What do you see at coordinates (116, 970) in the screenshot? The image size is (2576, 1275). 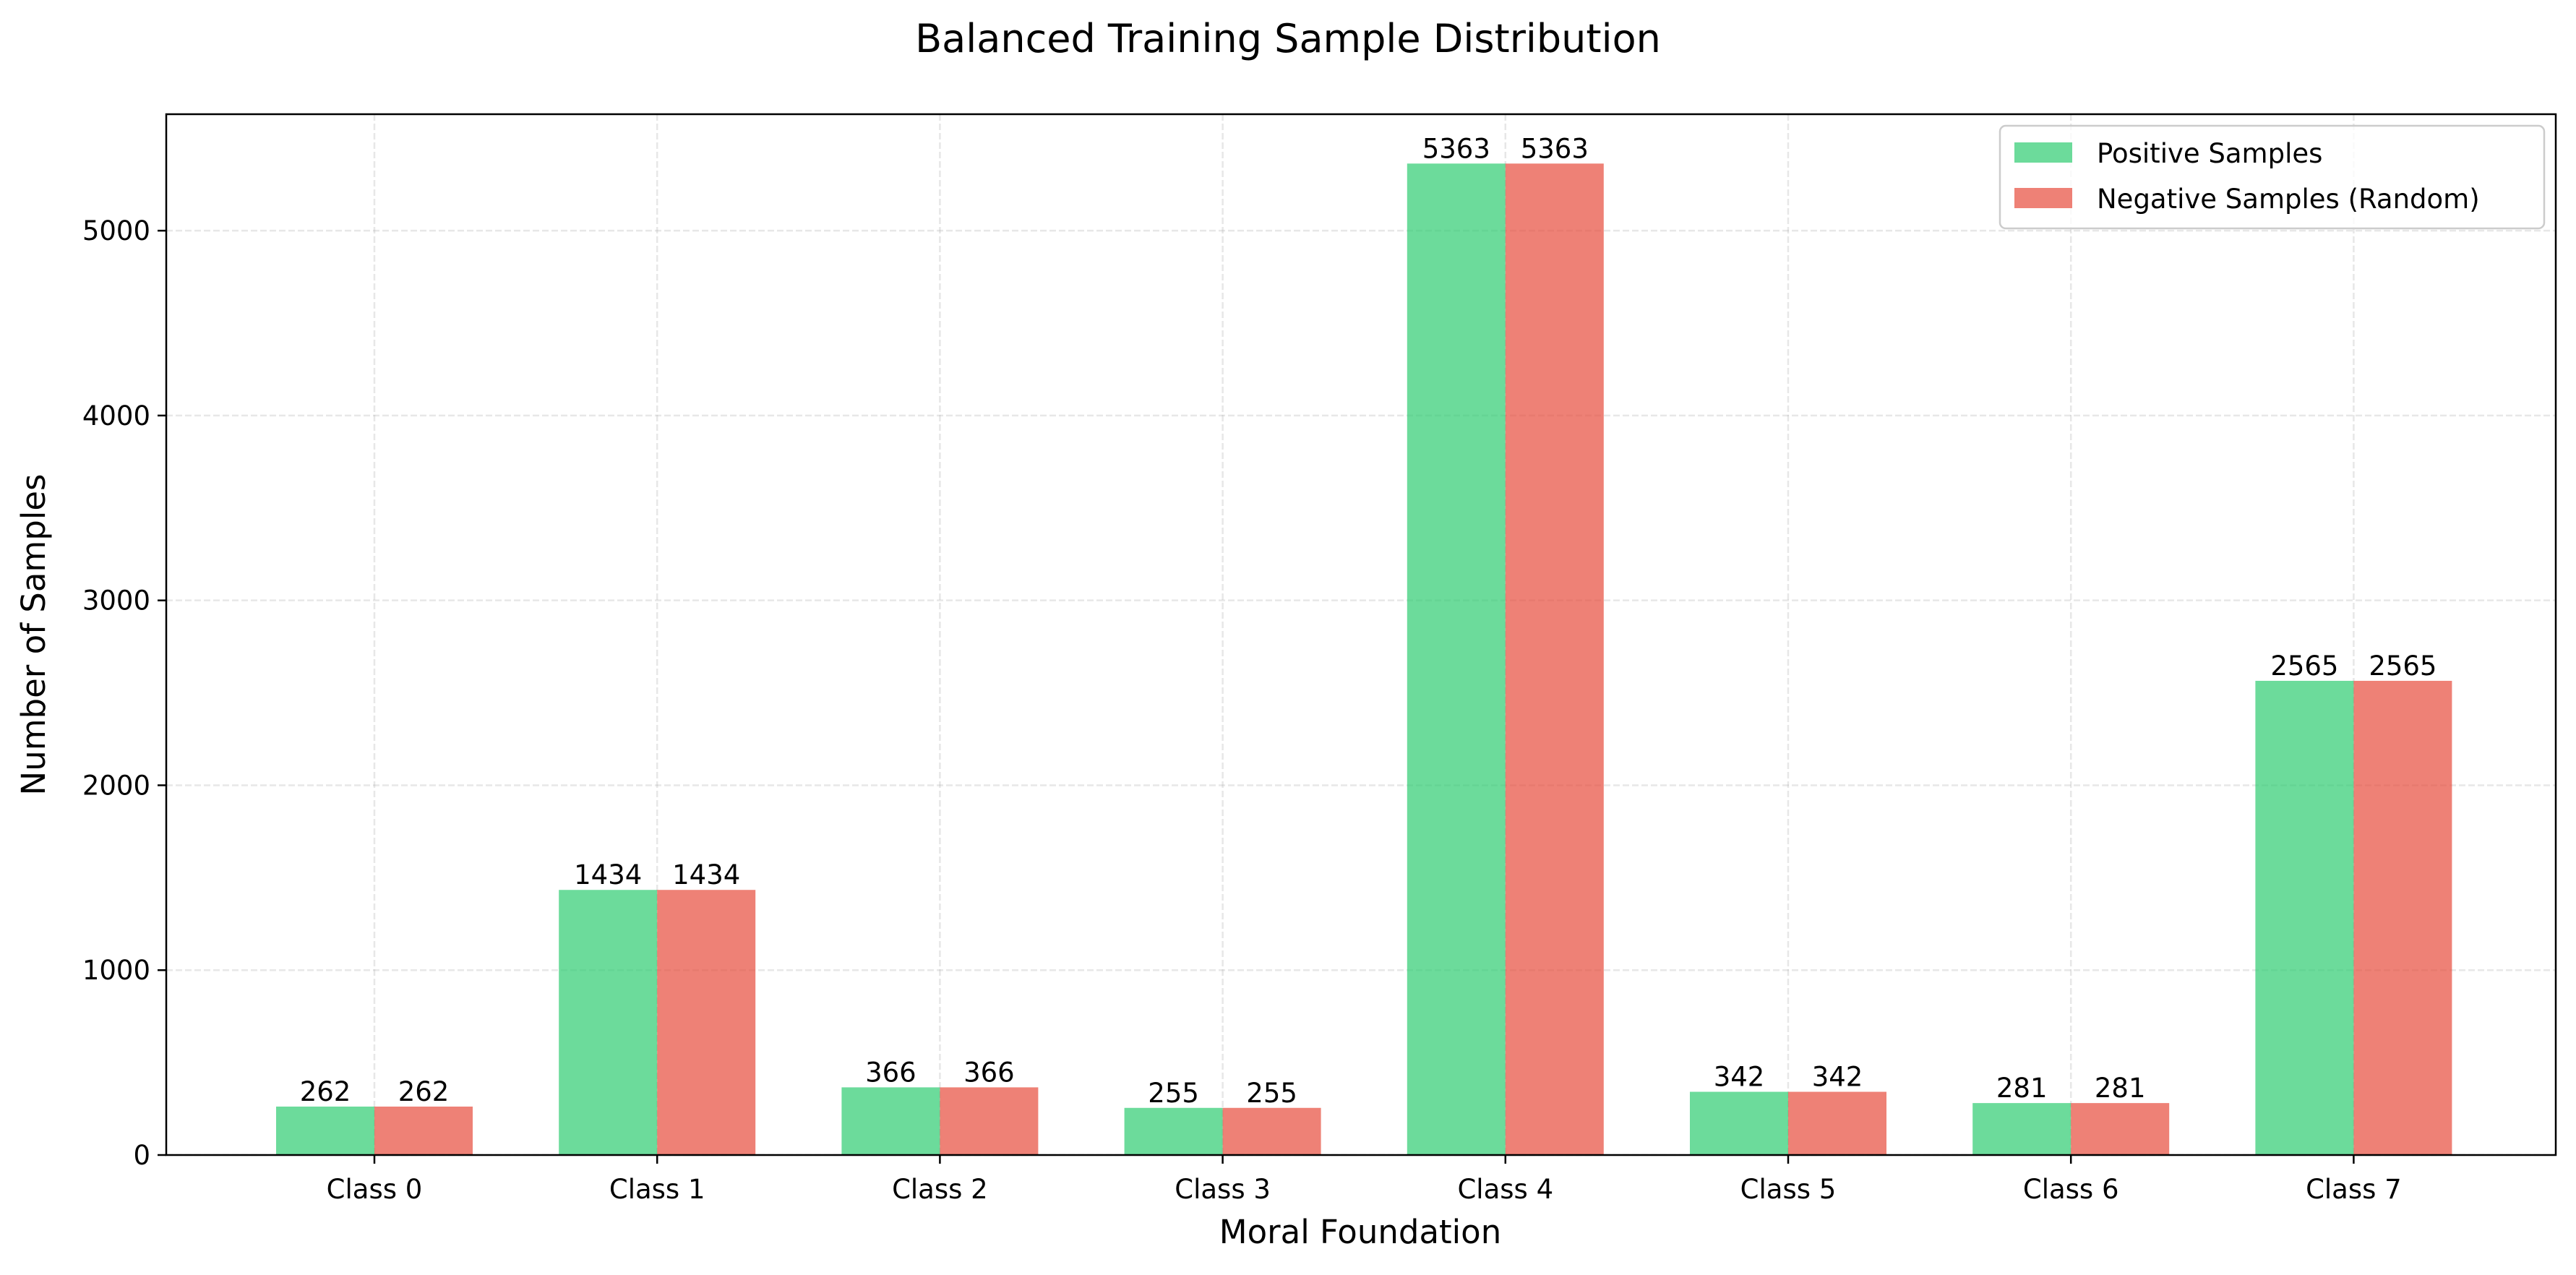 I see `y-tick-label: 1000` at bounding box center [116, 970].